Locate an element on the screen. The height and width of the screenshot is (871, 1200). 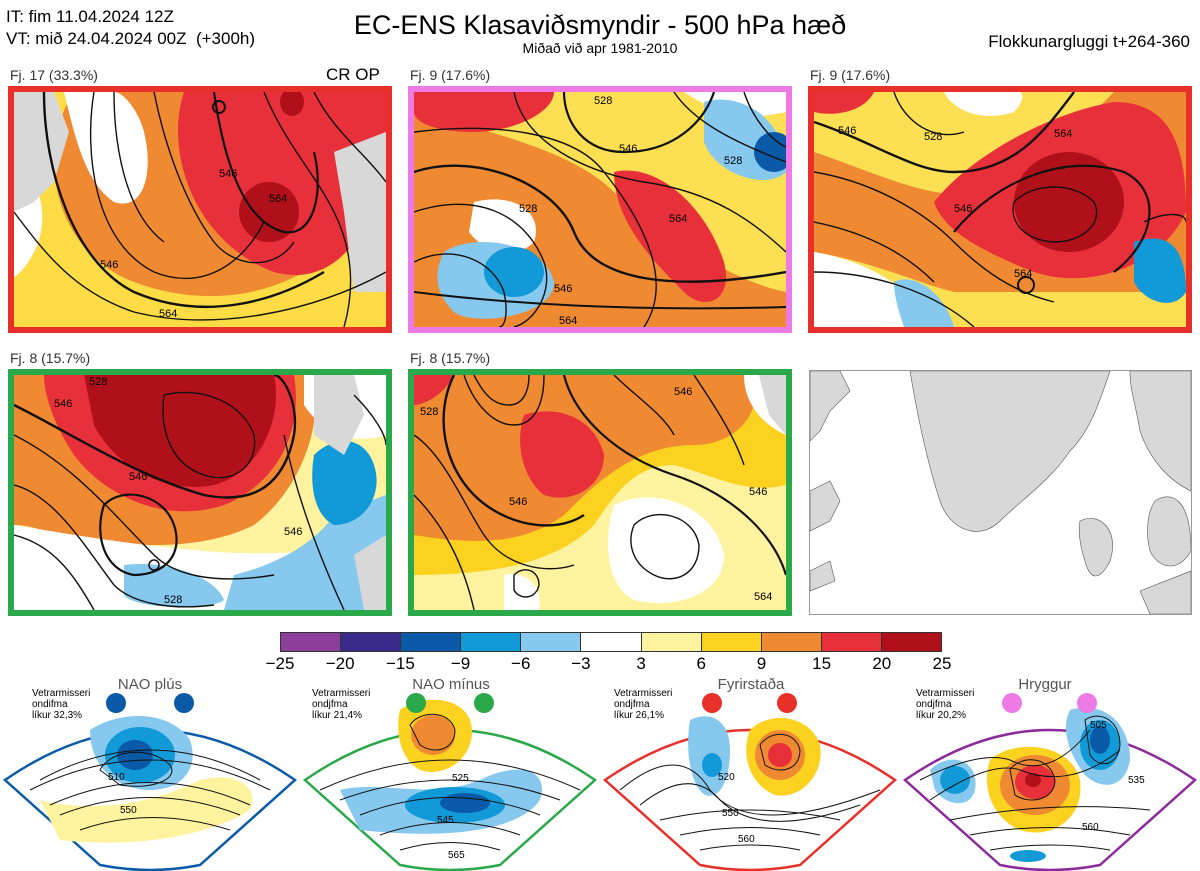
map-field-1: 546 564 546 564 is located at coordinates (200, 209).